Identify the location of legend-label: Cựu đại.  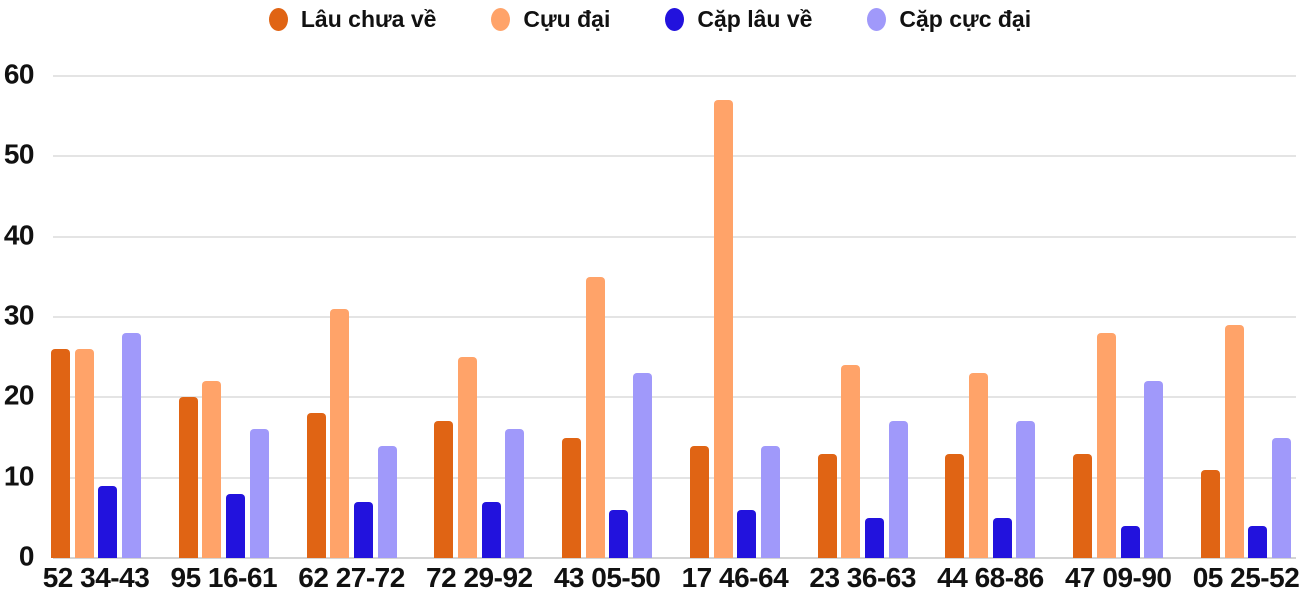
(567, 19).